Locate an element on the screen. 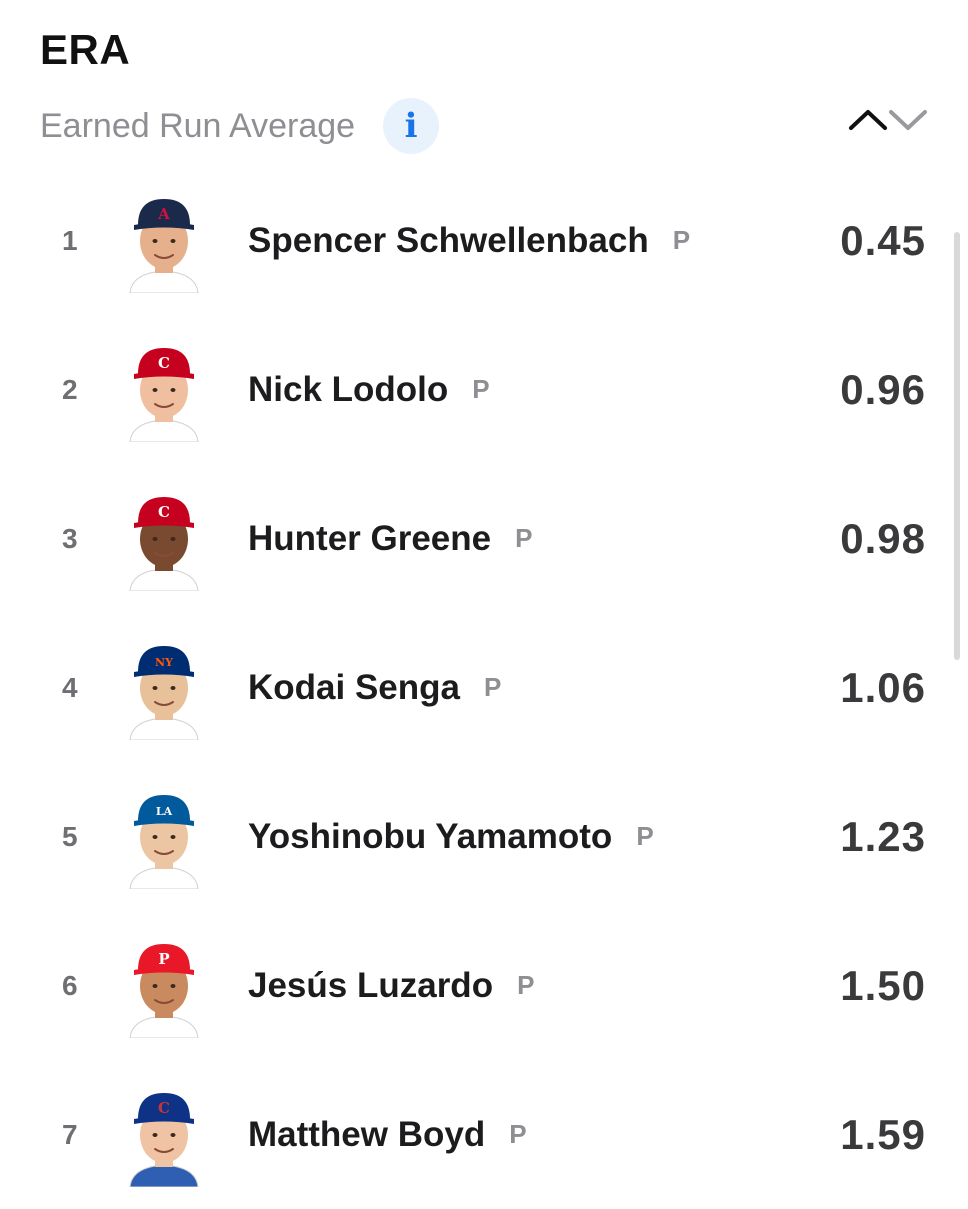 This screenshot has width=968, height=1209. player-name: Spencer Schwellenbach is located at coordinates (448, 240).